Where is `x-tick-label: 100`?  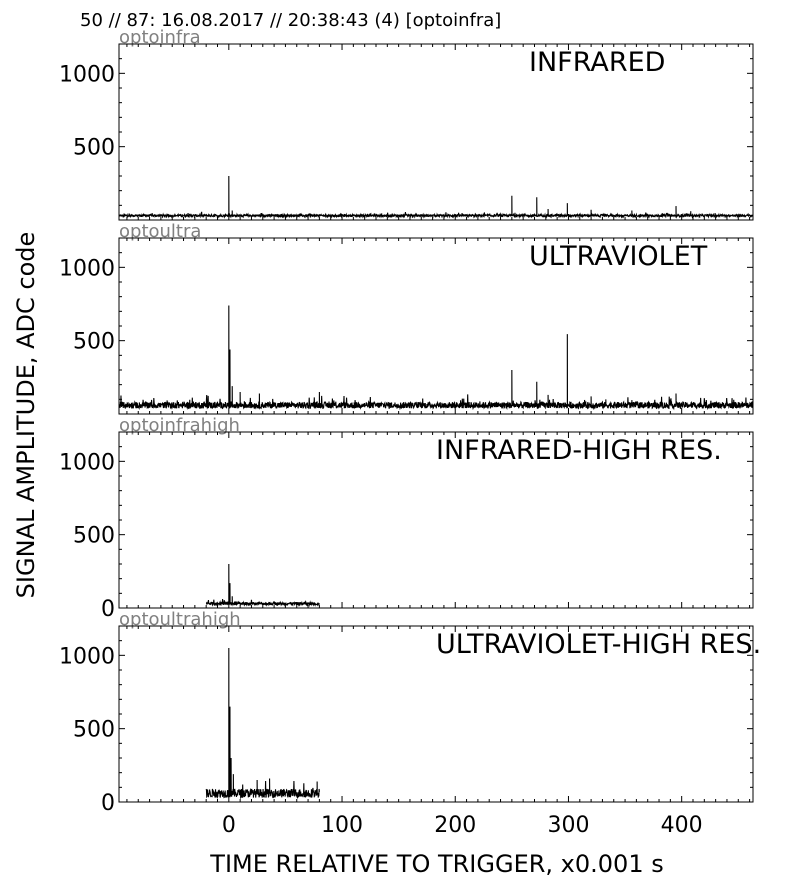 x-tick-label: 100 is located at coordinates (342, 825).